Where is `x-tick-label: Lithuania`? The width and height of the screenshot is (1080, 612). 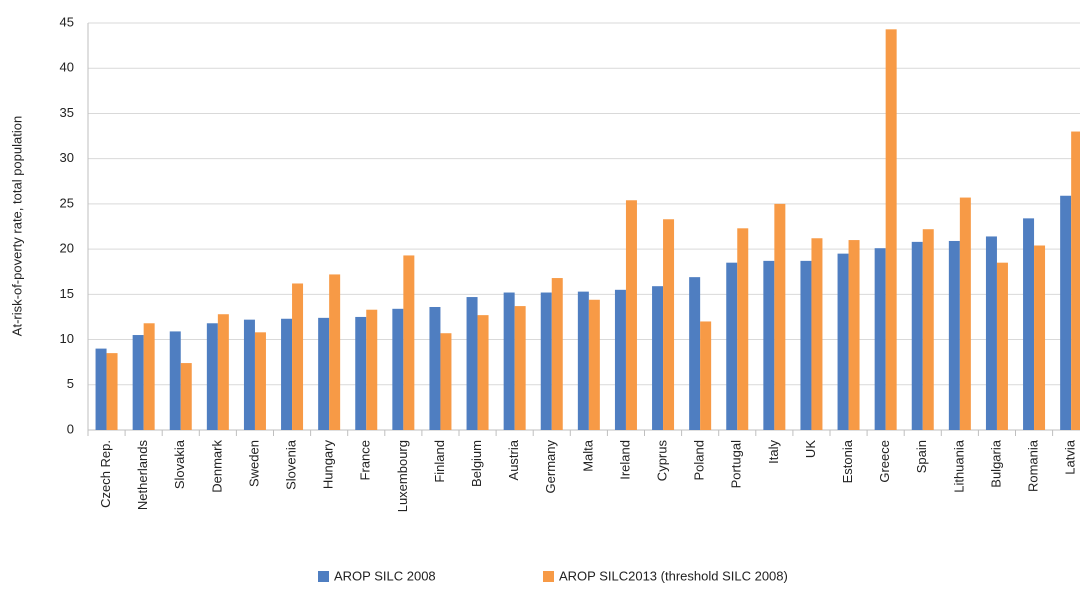
x-tick-label: Lithuania is located at coordinates (958, 466).